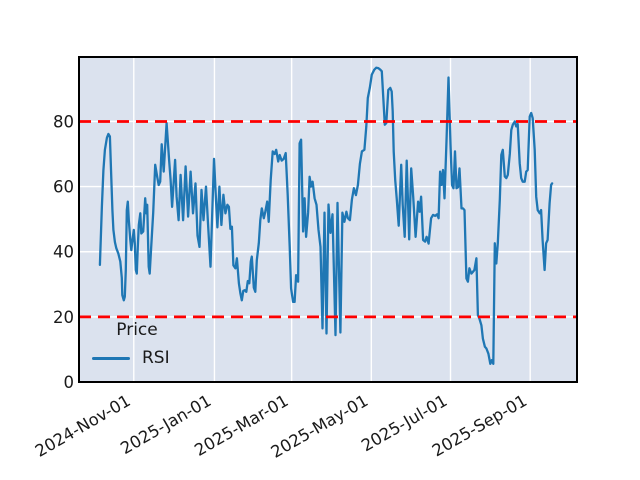  What do you see at coordinates (111, 358) in the screenshot?
I see `legend-line-swatch` at bounding box center [111, 358].